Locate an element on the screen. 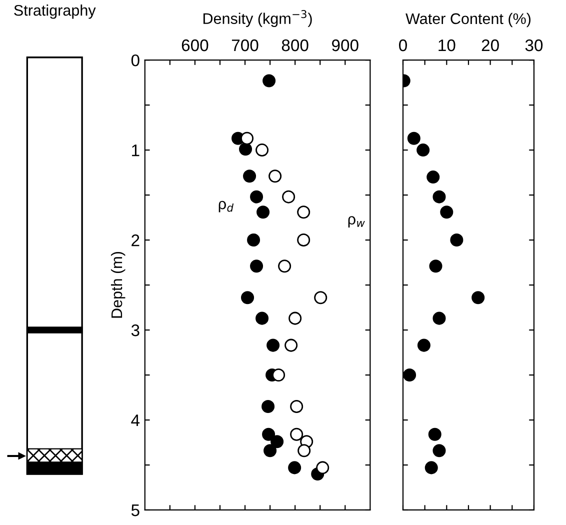 The width and height of the screenshot is (566, 525). y-tick-label: 0 is located at coordinates (135, 60).